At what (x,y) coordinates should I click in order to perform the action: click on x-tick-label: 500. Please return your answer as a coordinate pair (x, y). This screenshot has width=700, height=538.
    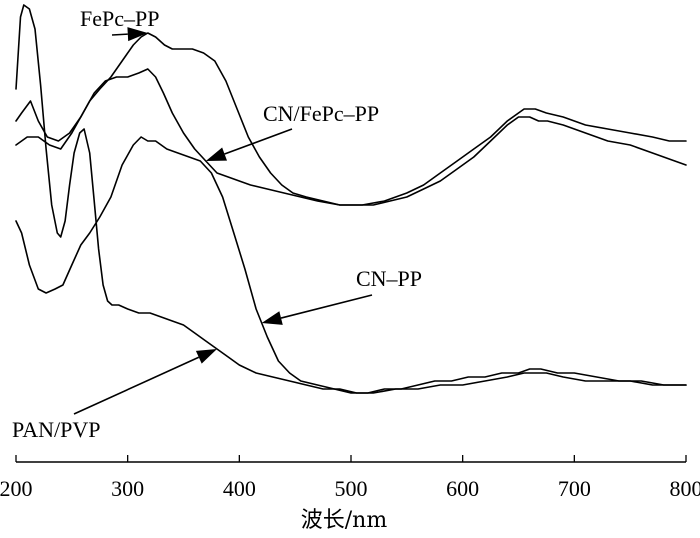
    Looking at the image, I should click on (351, 488).